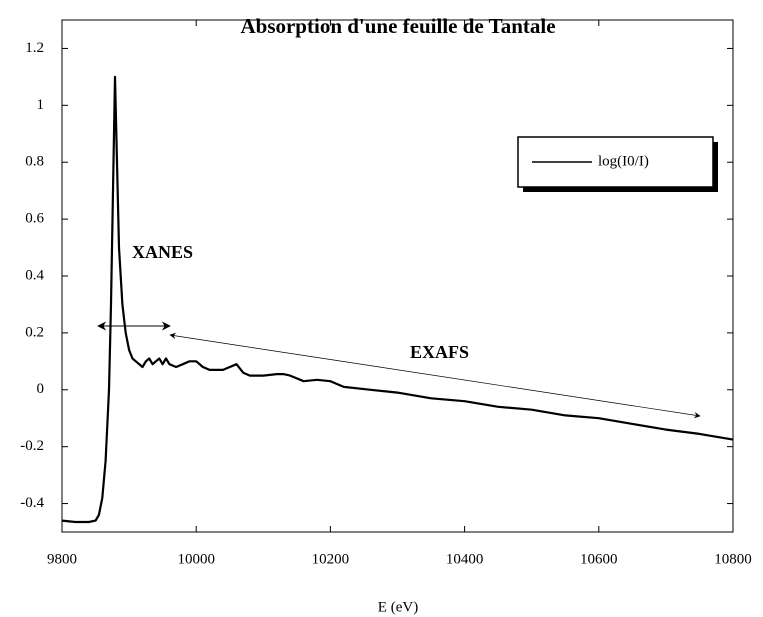 The height and width of the screenshot is (617, 763). I want to click on y-tick-label: 0, so click(41, 389).